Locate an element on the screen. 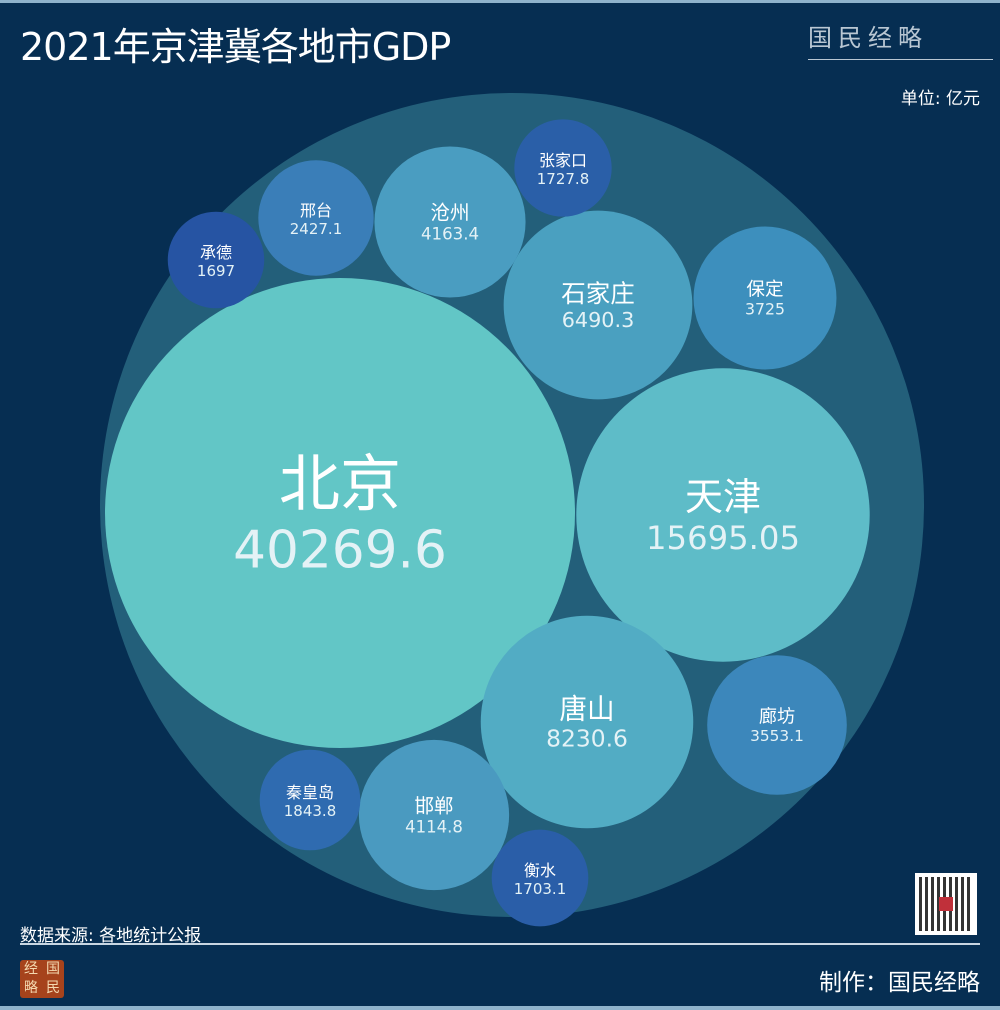 The height and width of the screenshot is (1010, 1000). data-source: 数据来源: 各地统计公报 is located at coordinates (111, 936).